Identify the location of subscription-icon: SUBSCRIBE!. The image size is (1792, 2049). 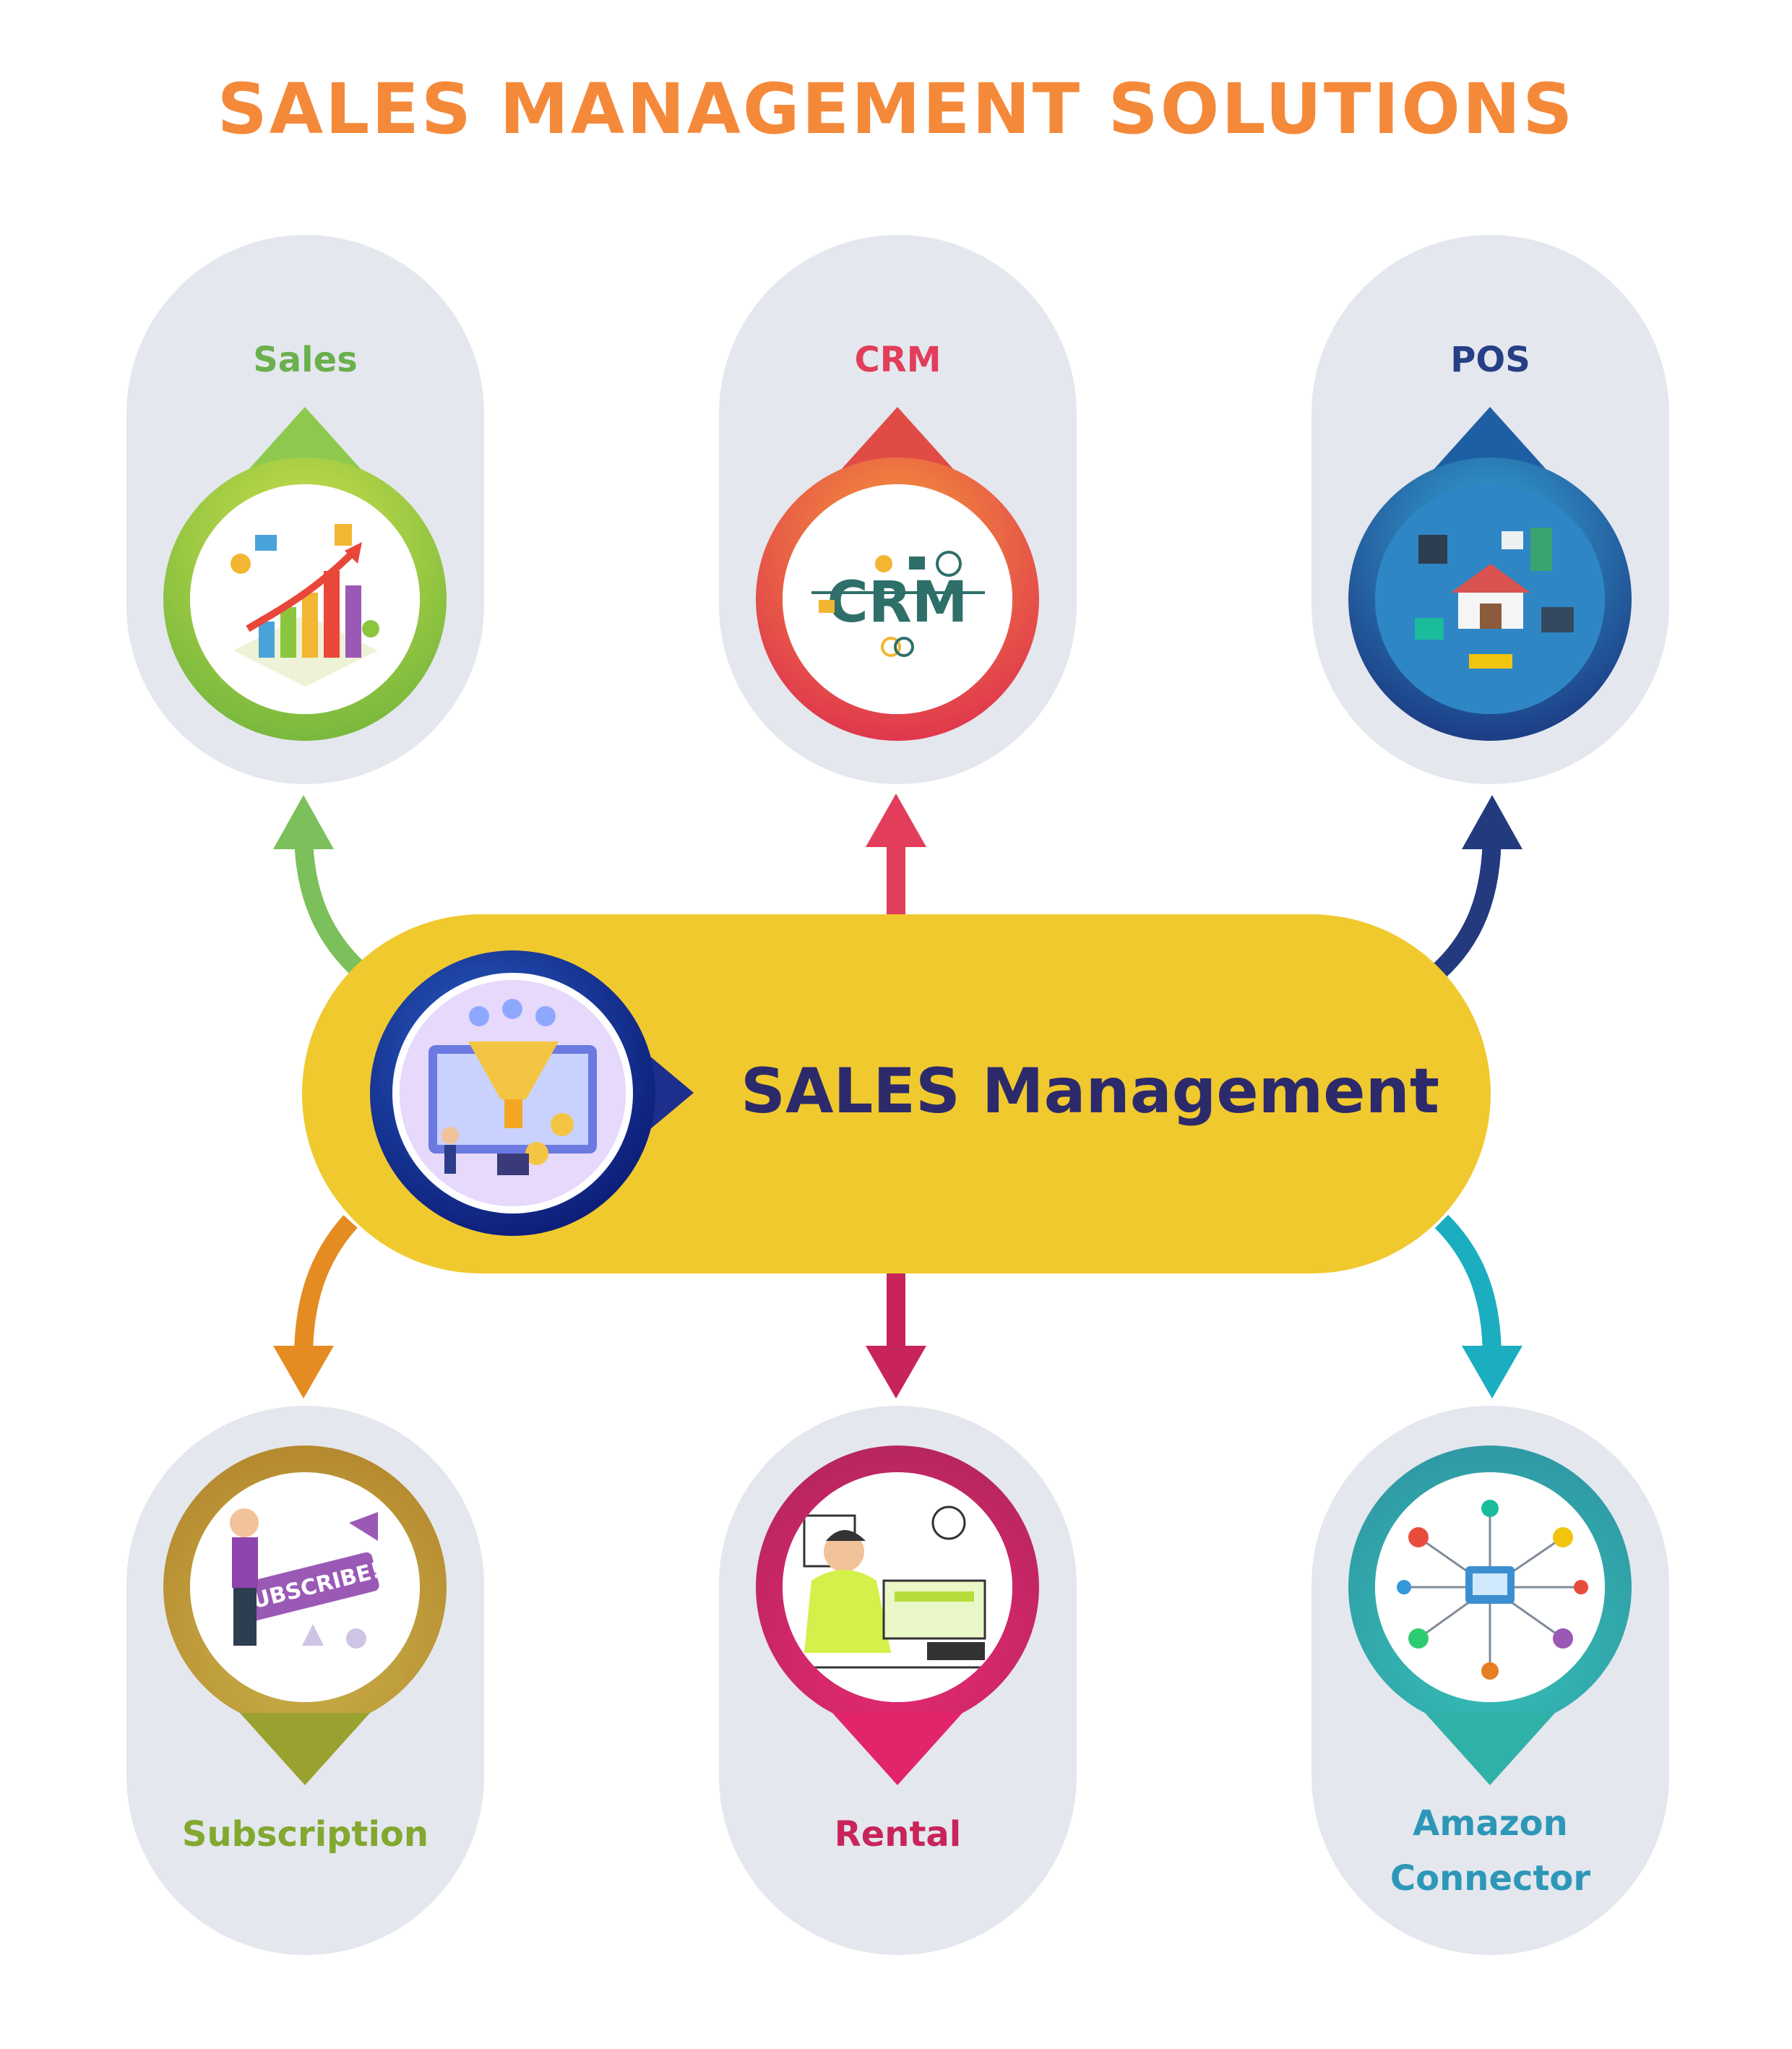
(305, 1587).